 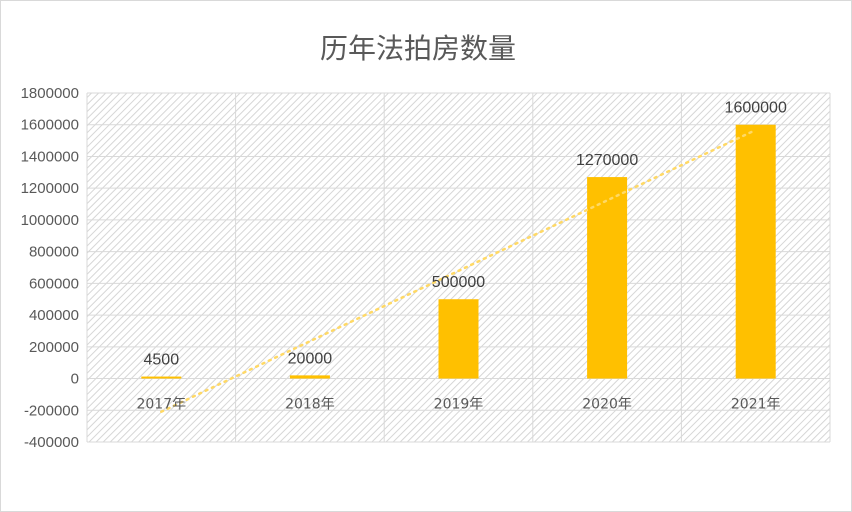 What do you see at coordinates (51, 410) in the screenshot?
I see `y-tick-label: -200000` at bounding box center [51, 410].